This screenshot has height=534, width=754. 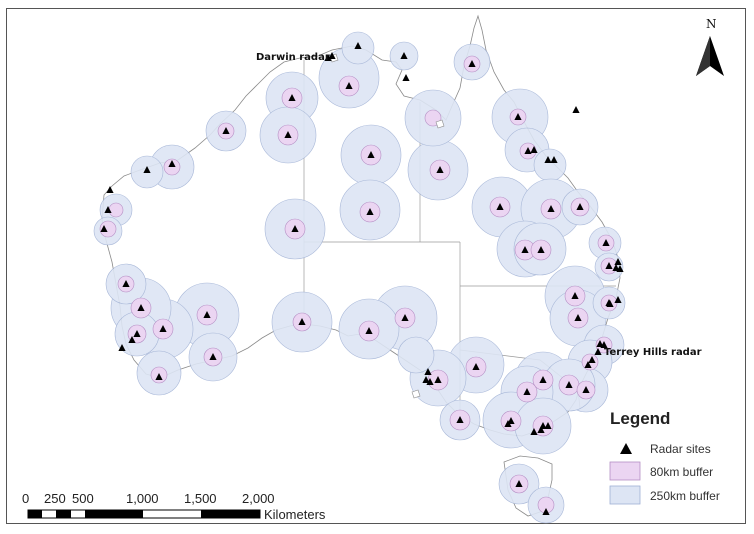 I want to click on islands, so click(x=387, y=226).